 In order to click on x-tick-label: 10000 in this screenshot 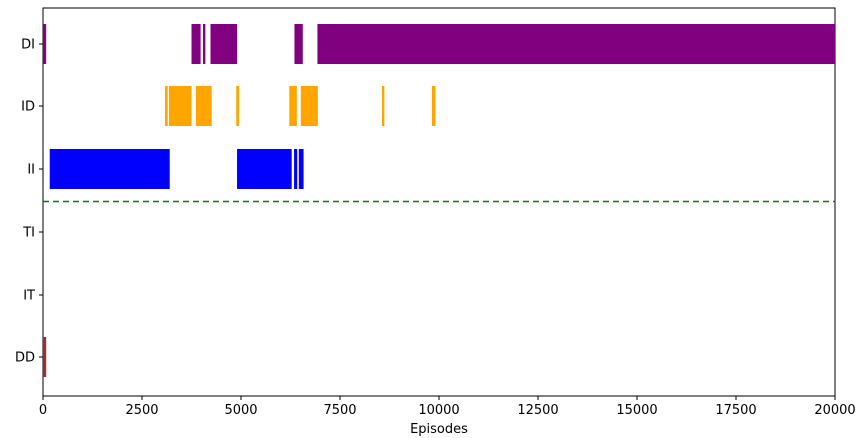, I will do `click(438, 410)`.